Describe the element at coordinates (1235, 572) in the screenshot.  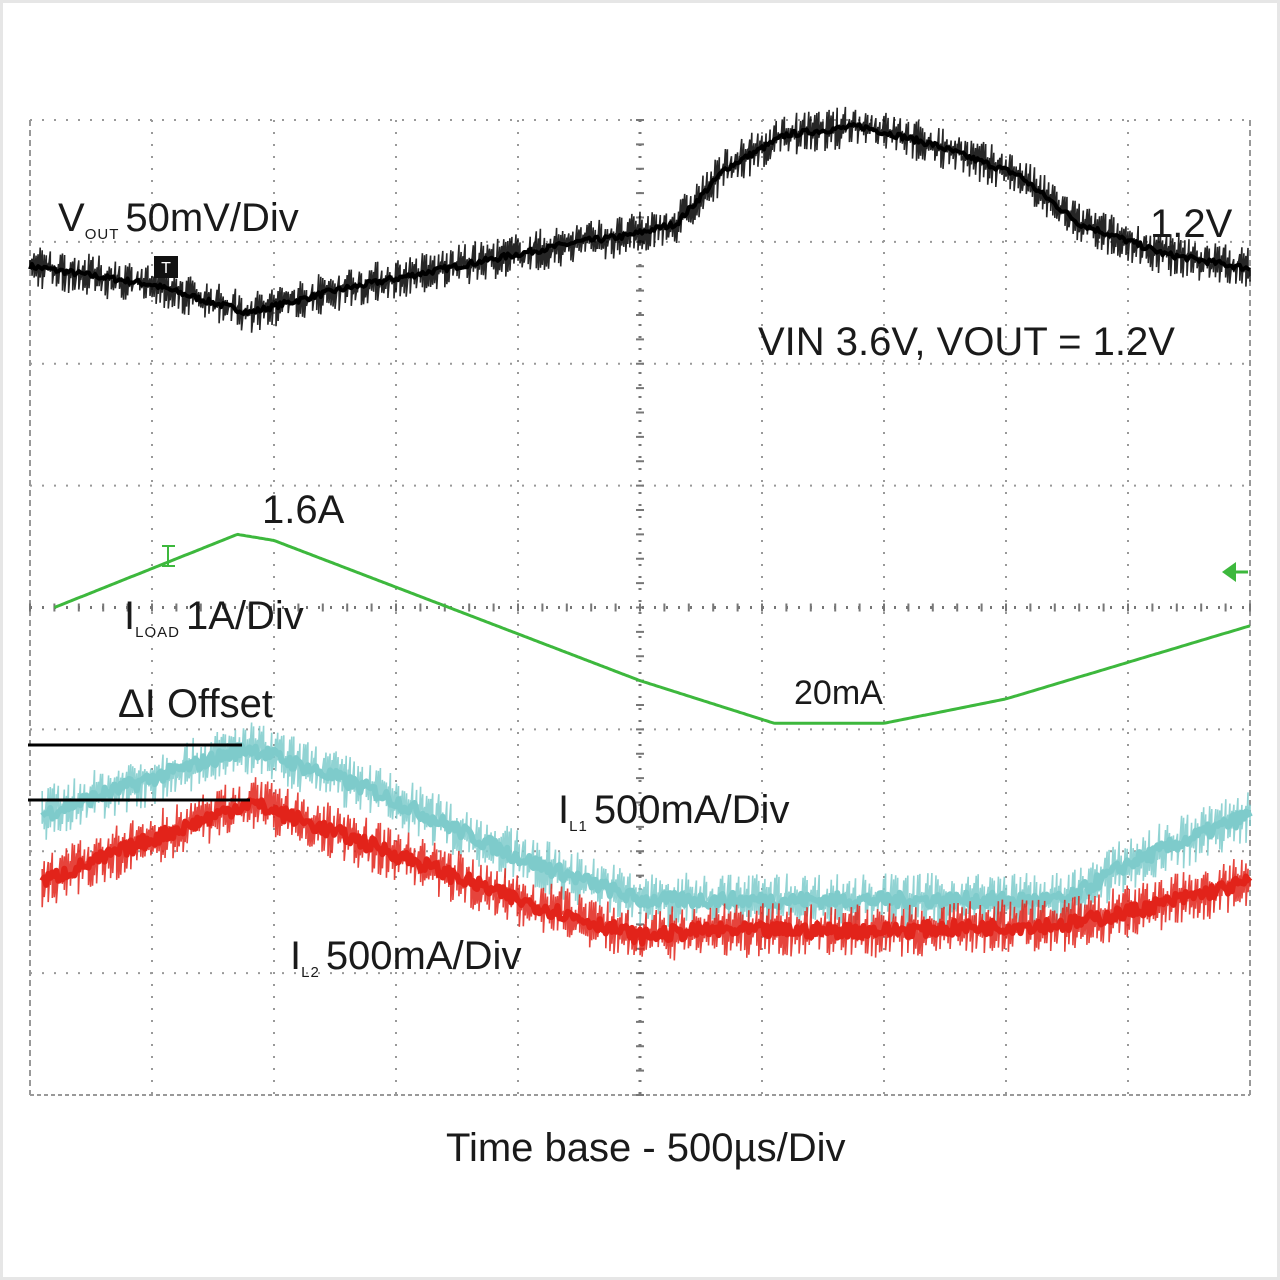
I see `trigger-marker-icon` at that location.